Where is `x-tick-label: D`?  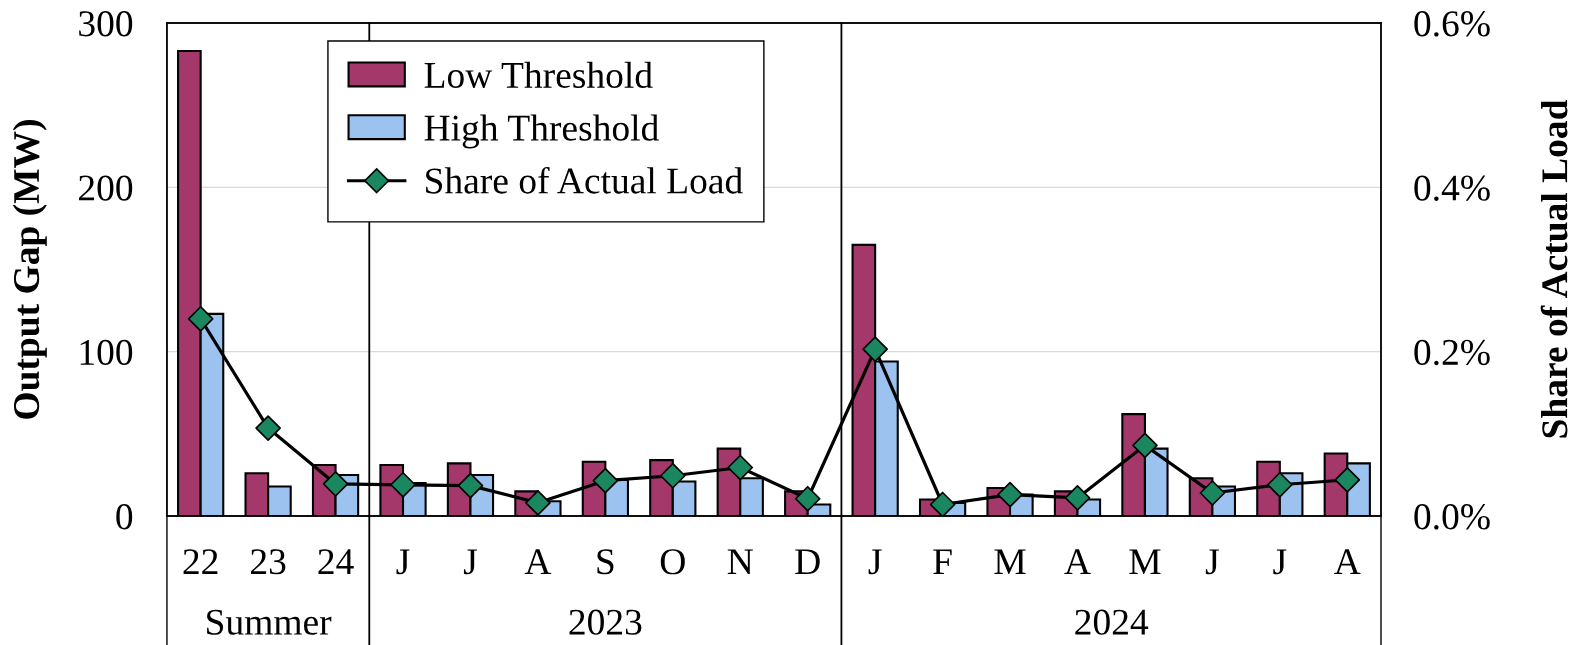 x-tick-label: D is located at coordinates (807, 562).